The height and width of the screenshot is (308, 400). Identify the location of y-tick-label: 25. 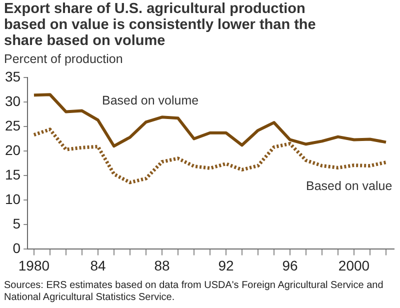
(12, 125).